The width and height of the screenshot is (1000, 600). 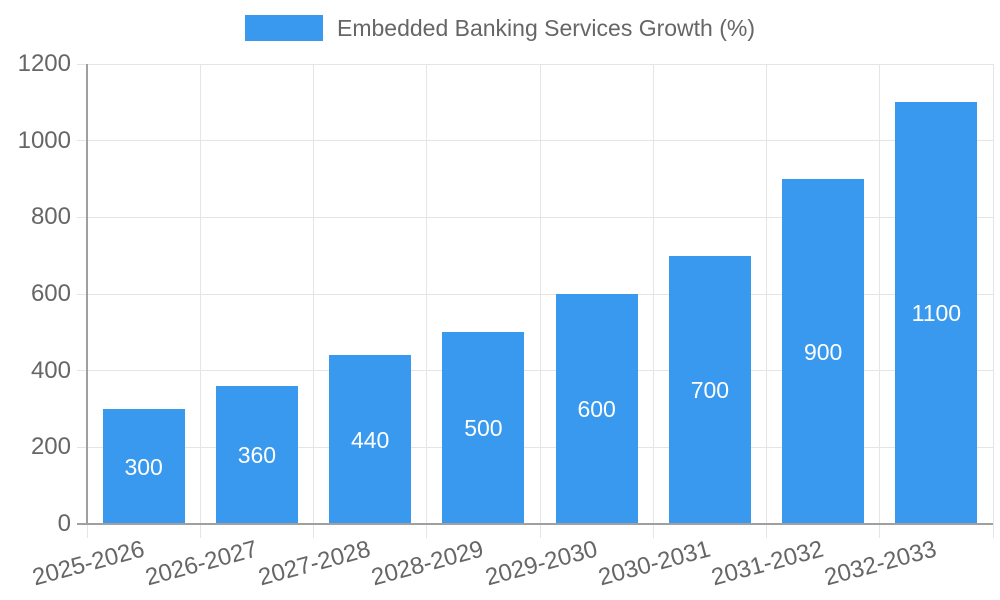 I want to click on legend-label: Embedded Banking Services Growth (%), so click(x=546, y=28).